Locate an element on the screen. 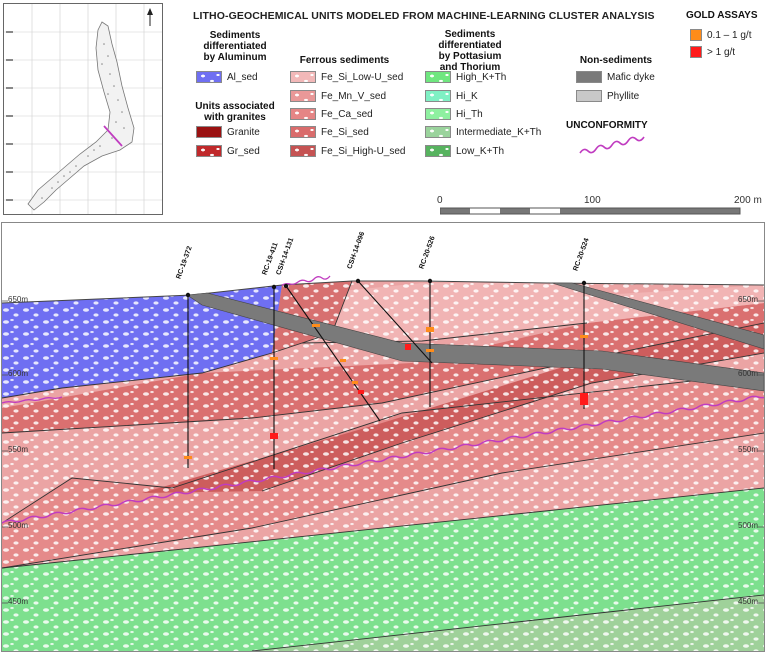 This screenshot has width=768, height=654. legend-item-hi-k: Hi_K is located at coordinates (451, 96).